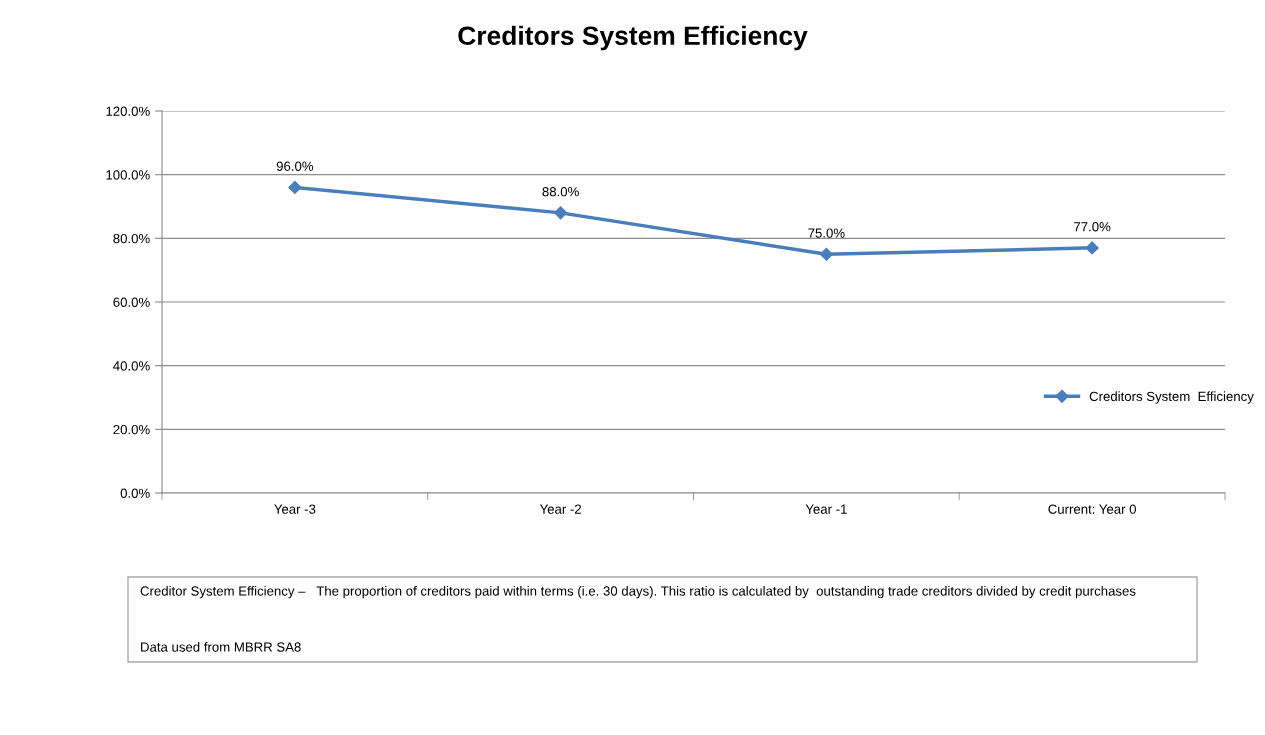  Describe the element at coordinates (295, 509) in the screenshot. I see `x-tick-label: Year -3` at that location.